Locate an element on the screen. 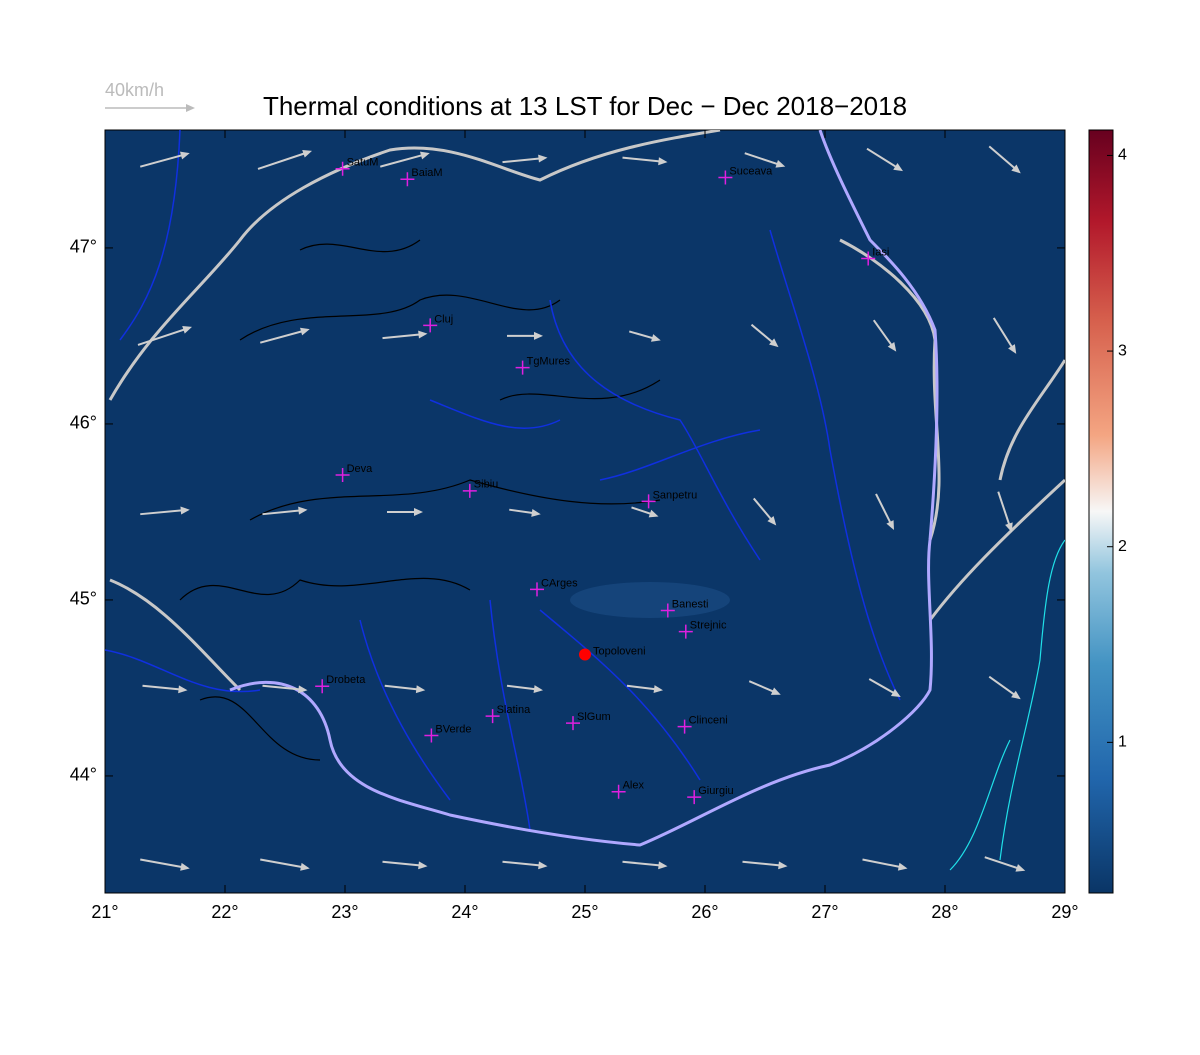 Image resolution: width=1200 pixels, height=1055 pixels. wind-scale-arrow is located at coordinates (150, 108).